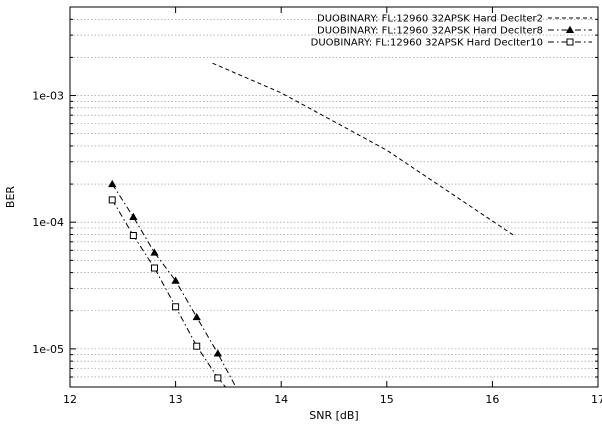  I want to click on x-tick-label: 16, so click(492, 399).